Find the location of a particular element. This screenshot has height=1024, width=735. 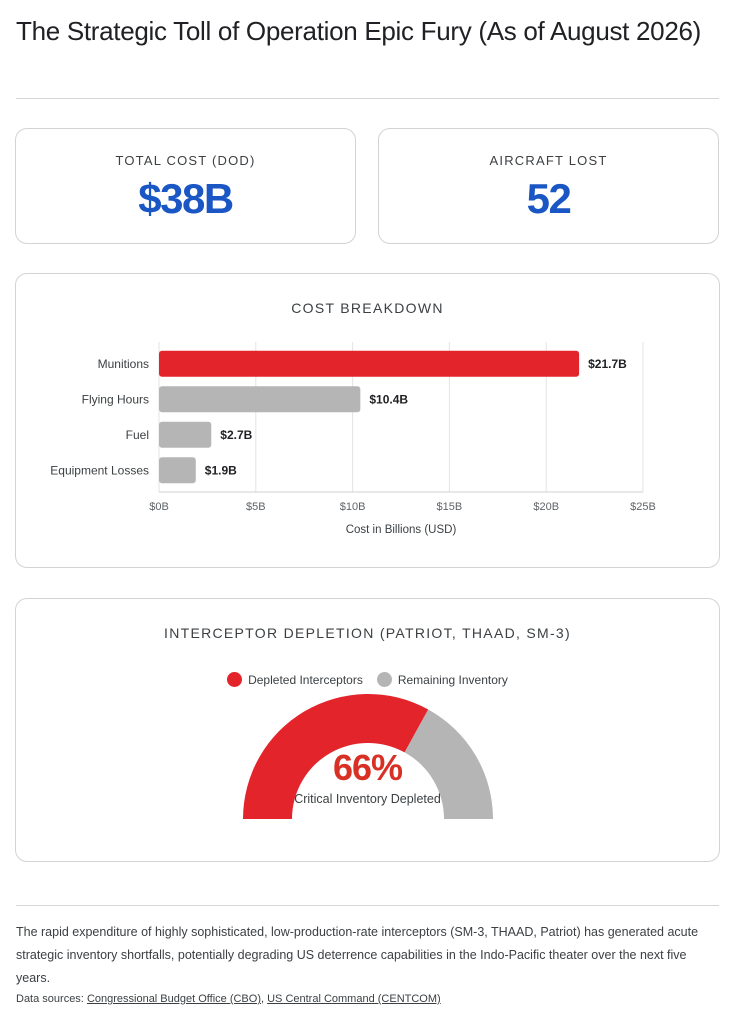

bar-equipment-losses is located at coordinates (177, 470).